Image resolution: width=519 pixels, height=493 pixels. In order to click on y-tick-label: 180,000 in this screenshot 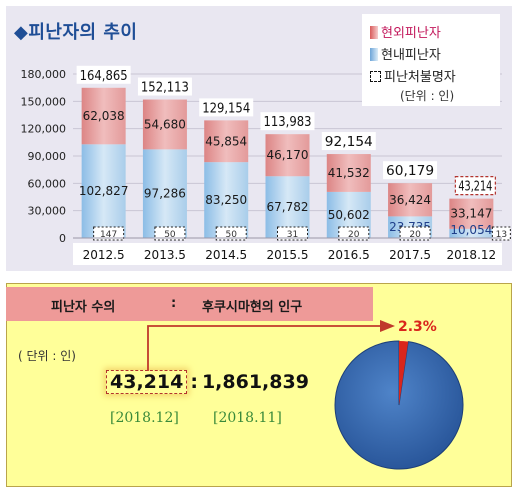, I will do `click(44, 74)`.